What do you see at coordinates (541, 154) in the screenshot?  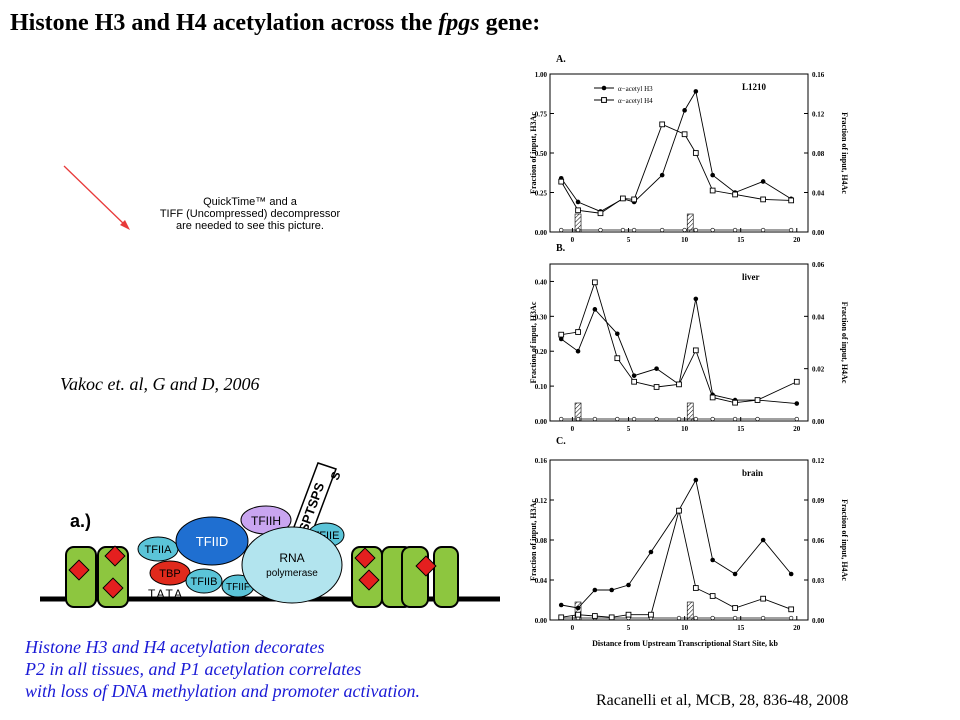 I see `y-tick-label: 0.50` at bounding box center [541, 154].